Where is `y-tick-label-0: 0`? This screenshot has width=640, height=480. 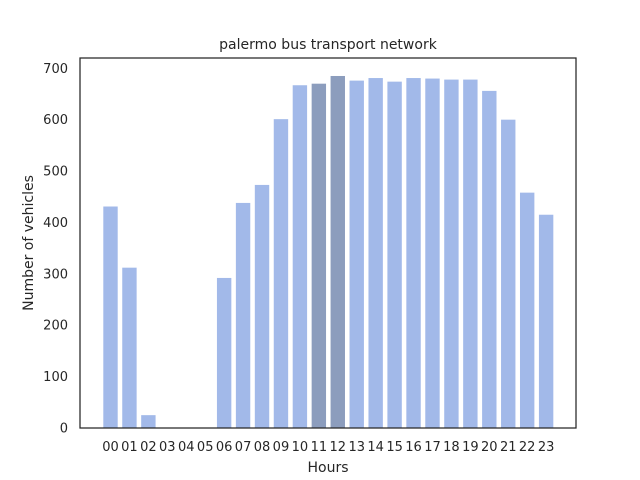 y-tick-label-0: 0 is located at coordinates (64, 429).